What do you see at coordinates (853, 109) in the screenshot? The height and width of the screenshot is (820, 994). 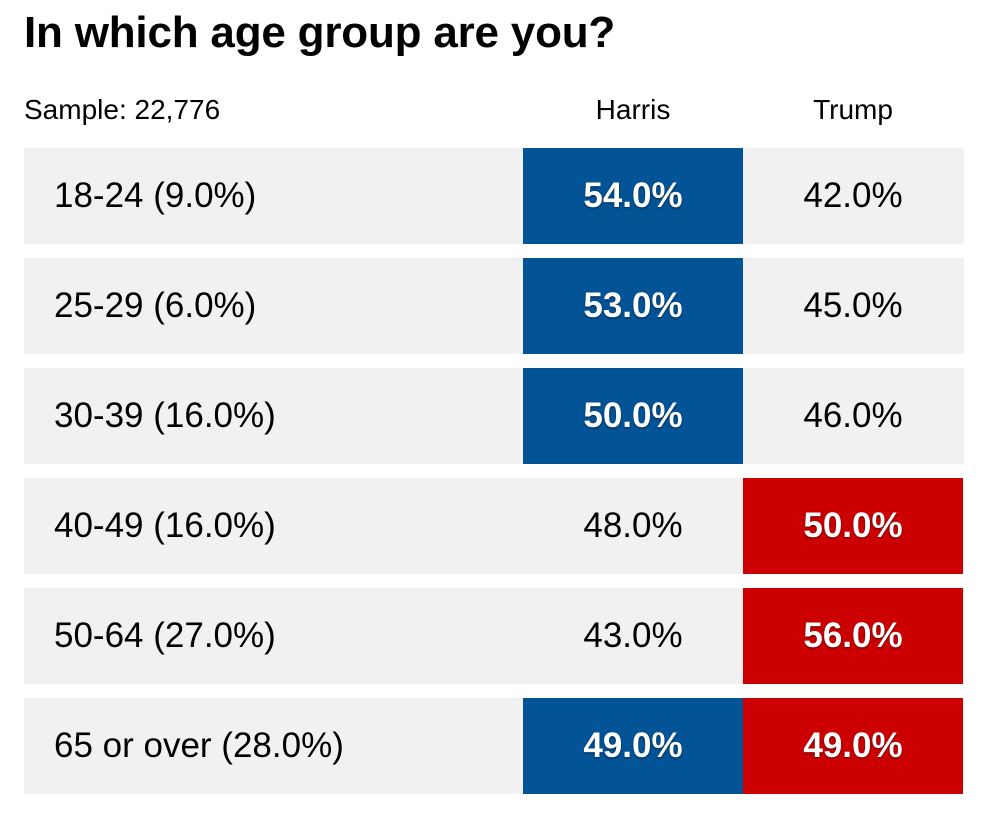 I see `column-header-trump: Trump` at bounding box center [853, 109].